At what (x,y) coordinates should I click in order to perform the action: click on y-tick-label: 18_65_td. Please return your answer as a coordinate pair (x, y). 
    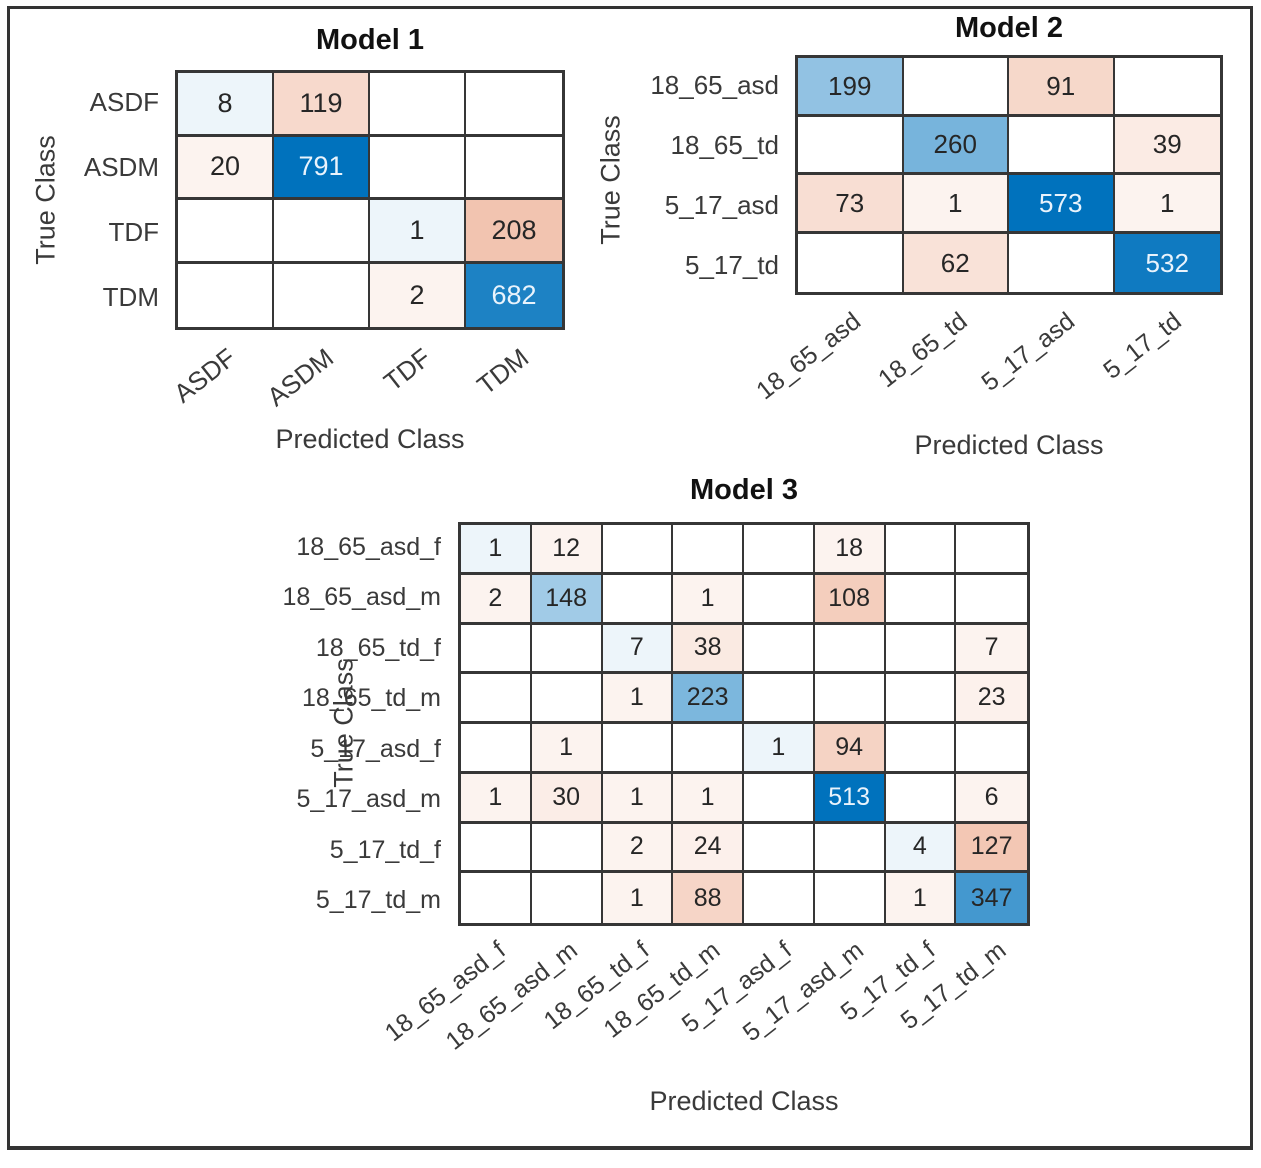
    Looking at the image, I should click on (724, 144).